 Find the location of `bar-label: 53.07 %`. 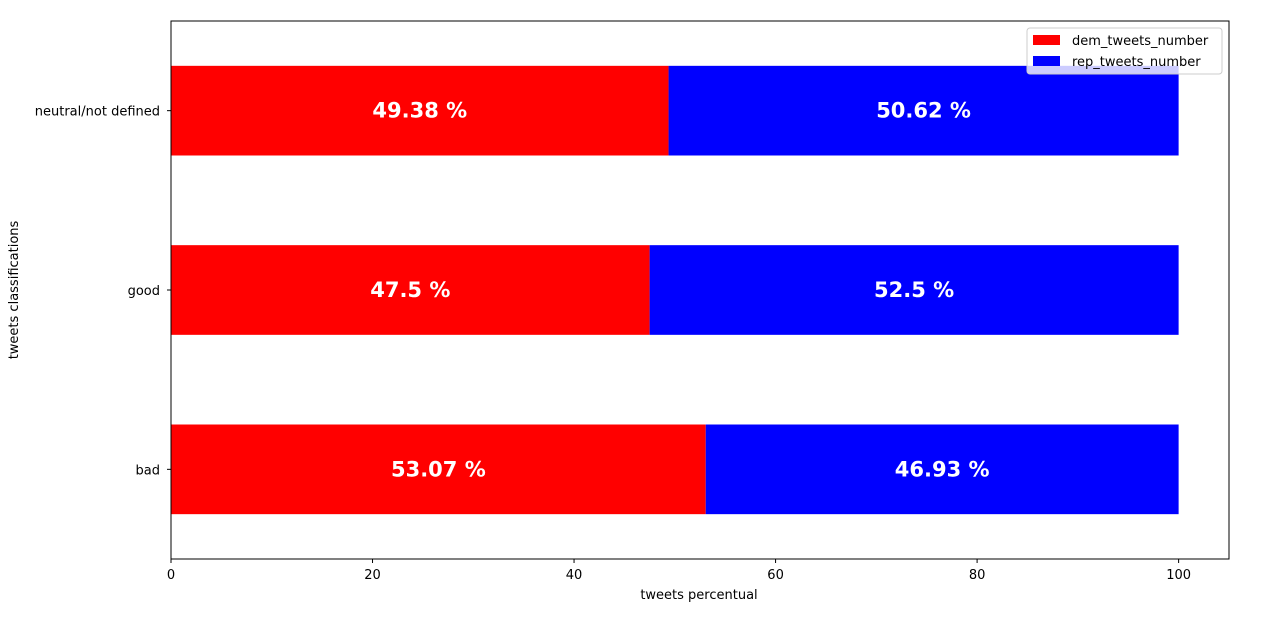

bar-label: 53.07 % is located at coordinates (438, 469).